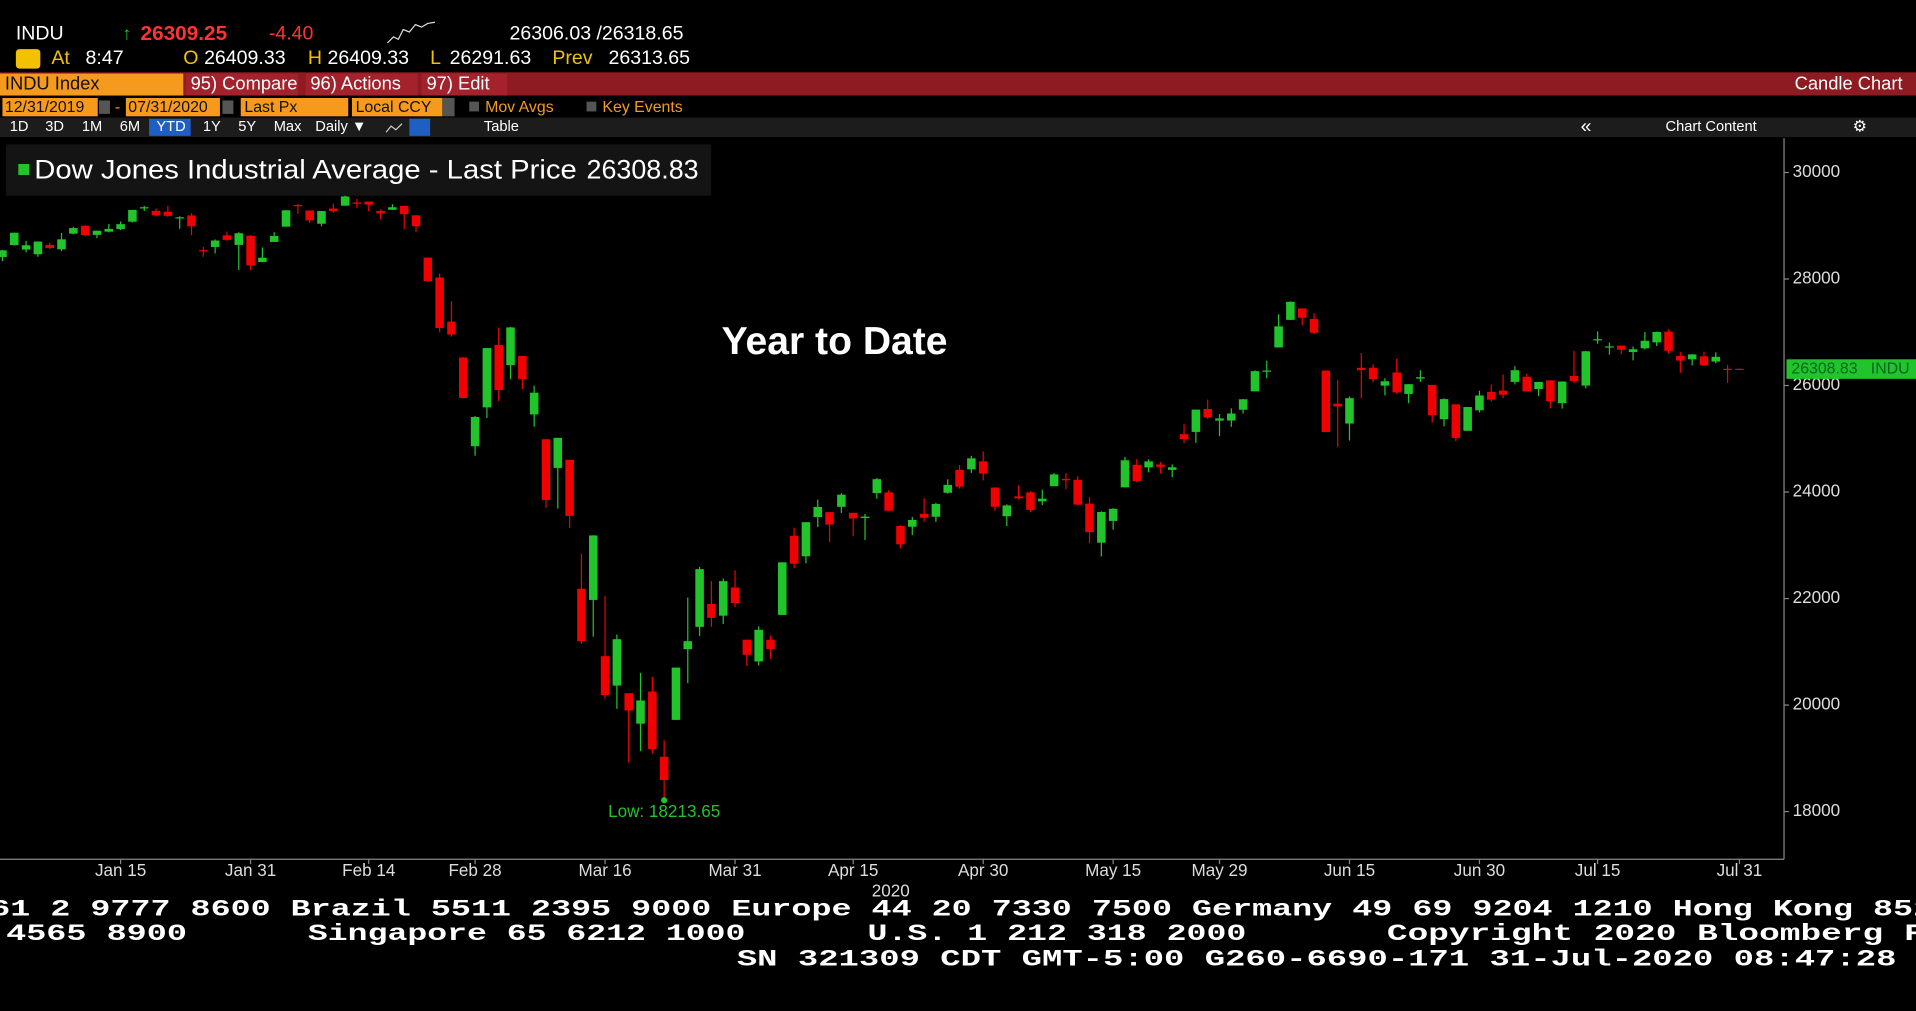 The image size is (1916, 1011). I want to click on x-tick-label: Jul 15, so click(1598, 870).